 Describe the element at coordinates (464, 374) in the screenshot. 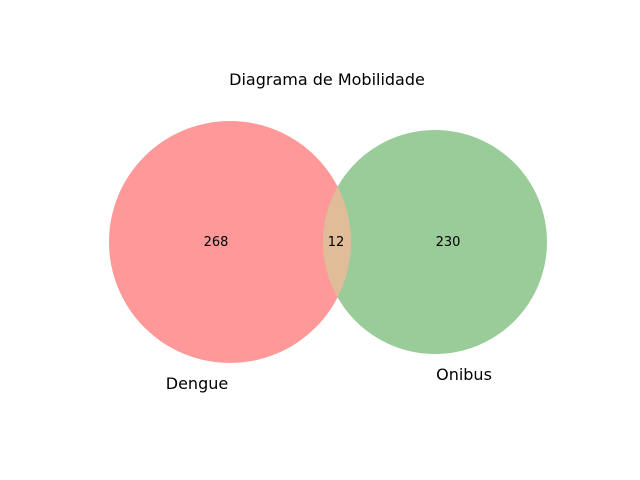

I see `set-label-onibus: Onibus` at that location.